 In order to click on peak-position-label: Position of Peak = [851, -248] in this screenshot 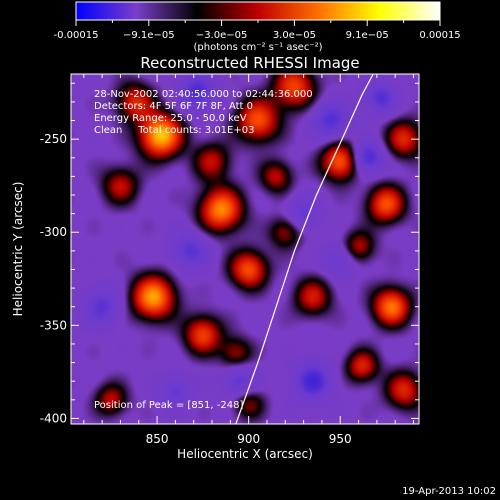, I will do `click(168, 405)`.